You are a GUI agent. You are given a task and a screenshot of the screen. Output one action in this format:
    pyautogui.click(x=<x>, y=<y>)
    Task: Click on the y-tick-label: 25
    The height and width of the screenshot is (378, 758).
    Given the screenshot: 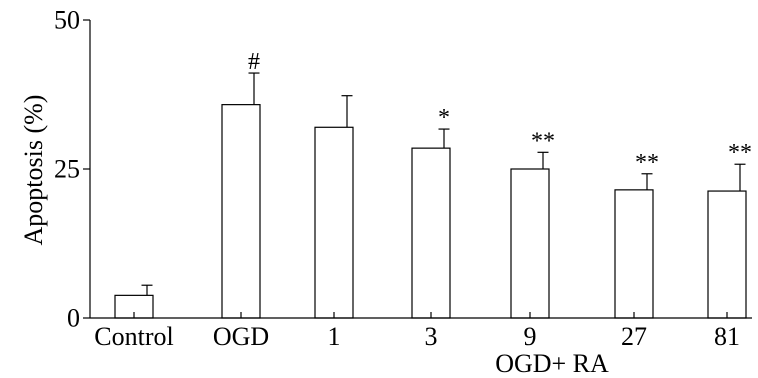 What is the action you would take?
    pyautogui.click(x=67, y=169)
    